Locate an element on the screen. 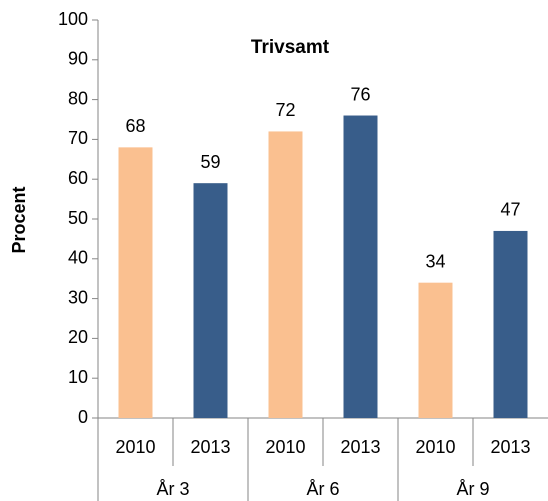 The image size is (548, 501). y-tick-label: 100 is located at coordinates (73, 19).